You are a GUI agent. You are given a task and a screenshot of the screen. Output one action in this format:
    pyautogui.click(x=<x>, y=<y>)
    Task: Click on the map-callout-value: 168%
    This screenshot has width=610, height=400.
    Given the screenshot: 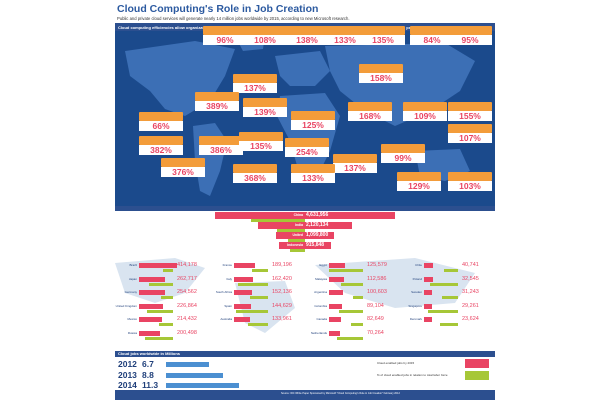 What is the action you would take?
    pyautogui.click(x=370, y=116)
    